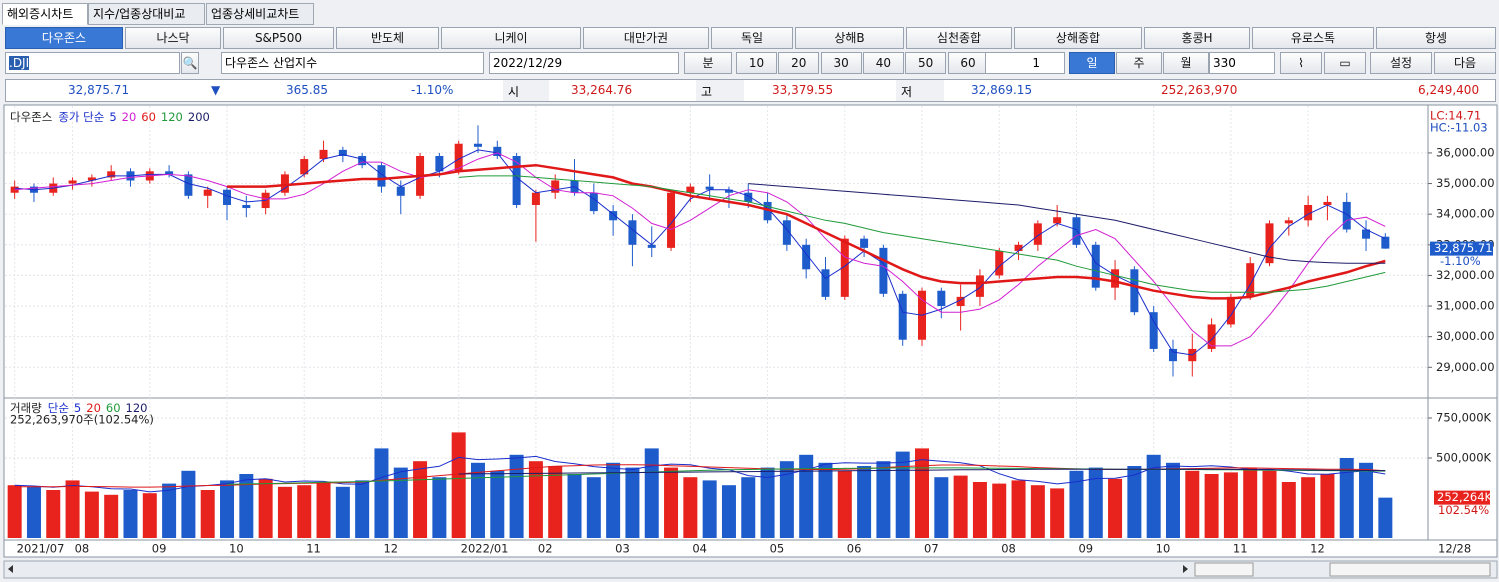 The image size is (1499, 582). What do you see at coordinates (1410, 569) in the screenshot?
I see `zoom-controls` at bounding box center [1410, 569].